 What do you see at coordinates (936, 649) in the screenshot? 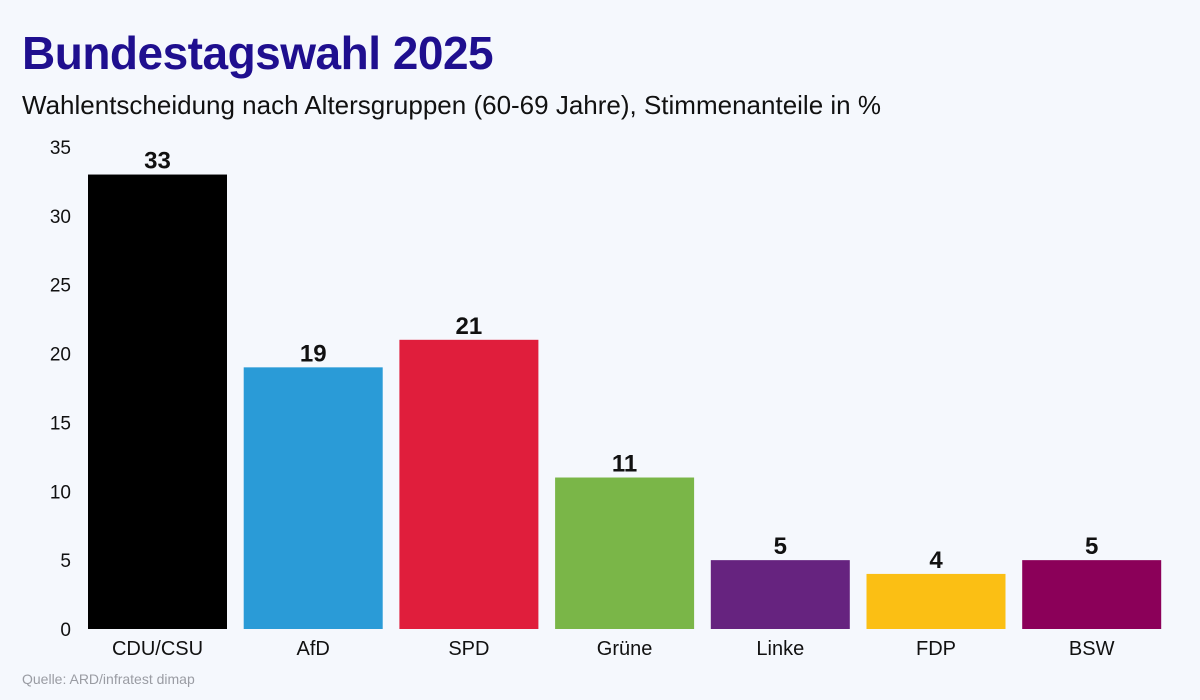
I see `category-label: FDP` at bounding box center [936, 649].